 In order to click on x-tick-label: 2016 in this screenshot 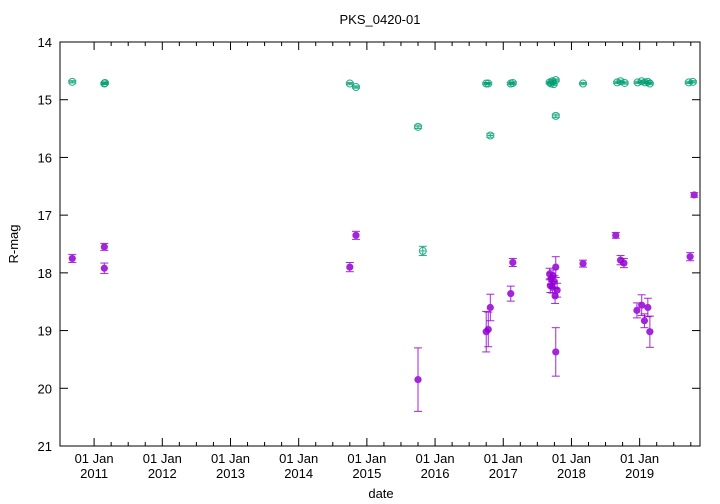, I will do `click(435, 473)`.